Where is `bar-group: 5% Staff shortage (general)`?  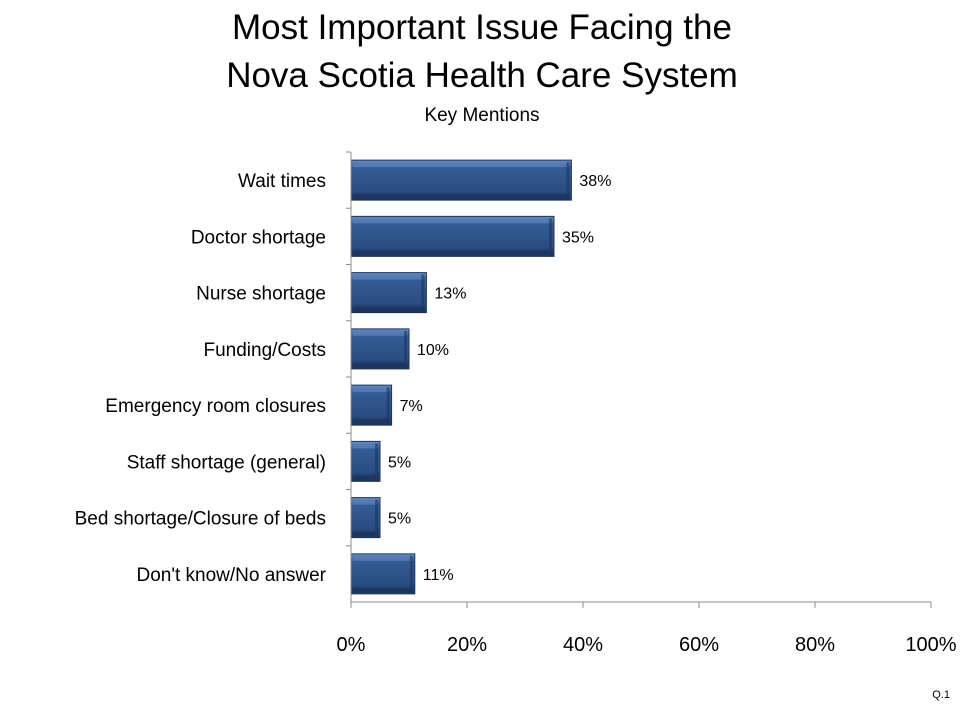 bar-group: 5% Staff shortage (general) is located at coordinates (269, 461).